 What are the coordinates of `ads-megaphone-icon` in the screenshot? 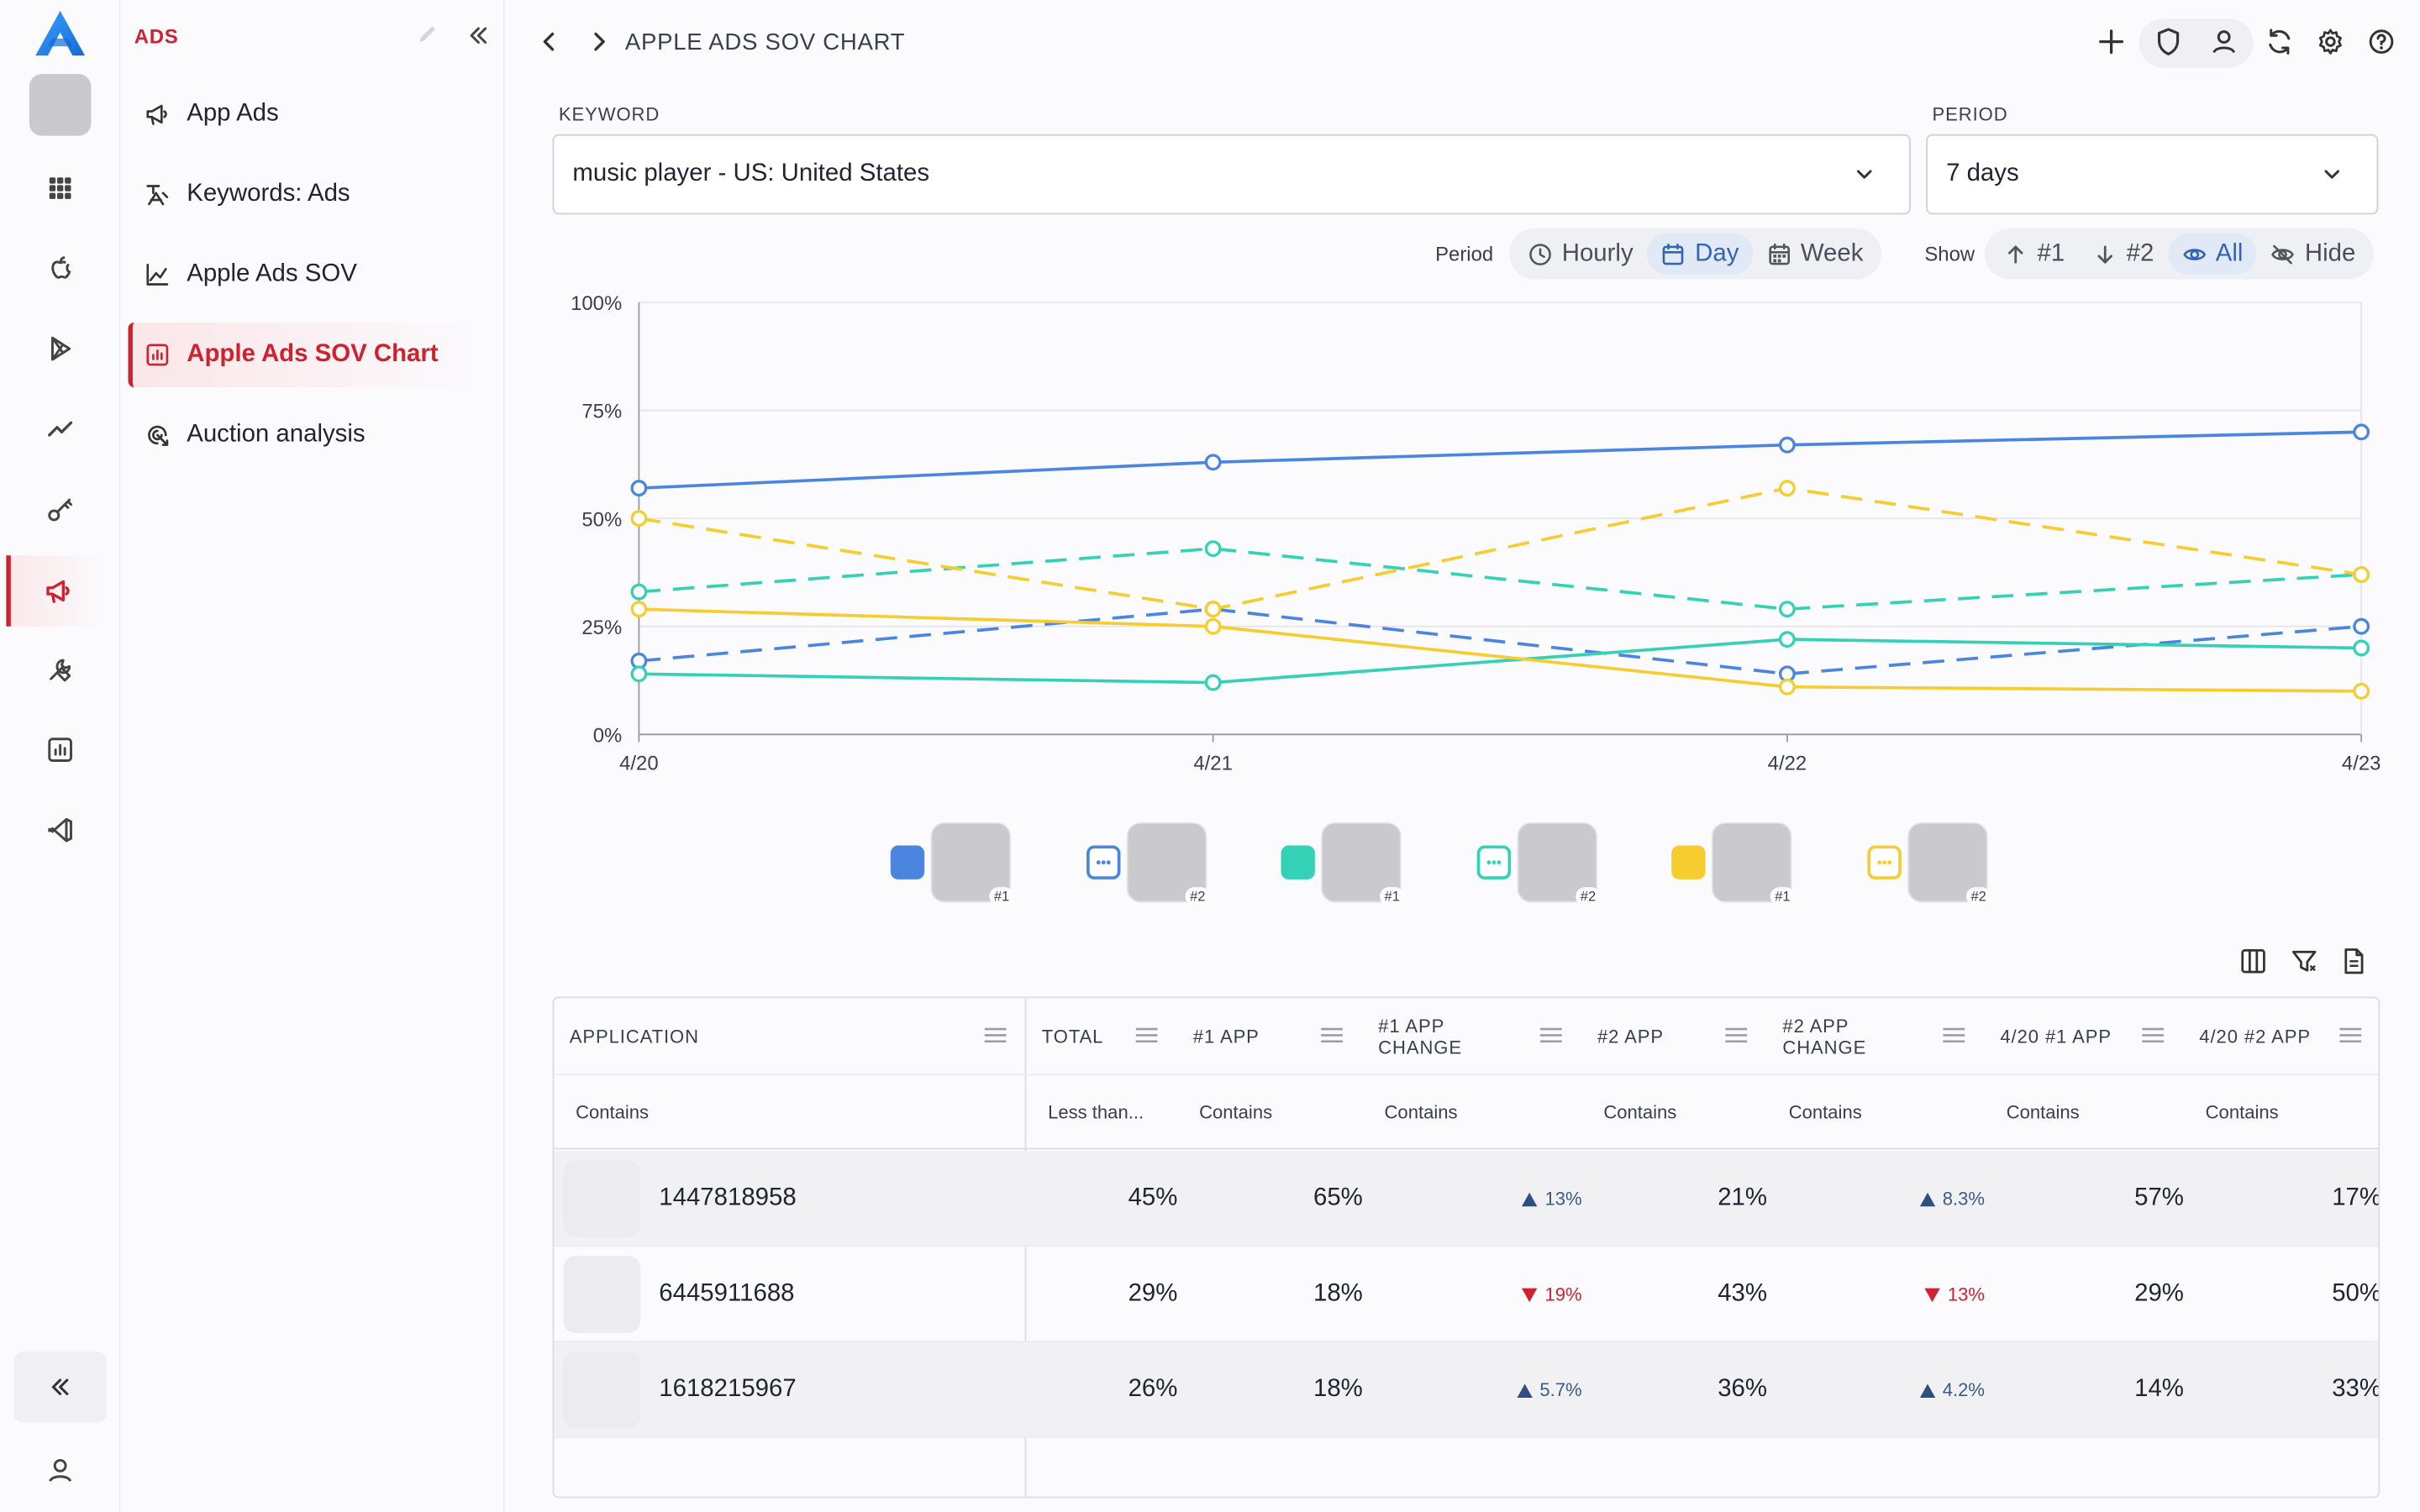 It's located at (55, 591).